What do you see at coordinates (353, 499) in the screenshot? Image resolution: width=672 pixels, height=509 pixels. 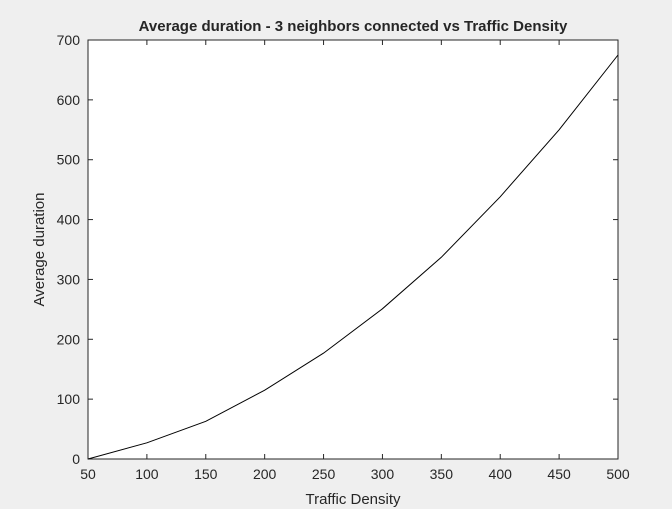 I see `x-axis-label: Traffic Density` at bounding box center [353, 499].